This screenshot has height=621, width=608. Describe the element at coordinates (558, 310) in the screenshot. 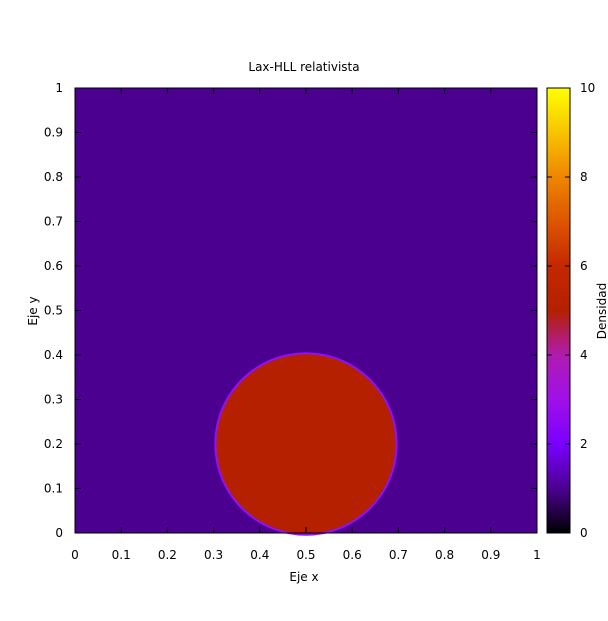

I see `colorbar` at that location.